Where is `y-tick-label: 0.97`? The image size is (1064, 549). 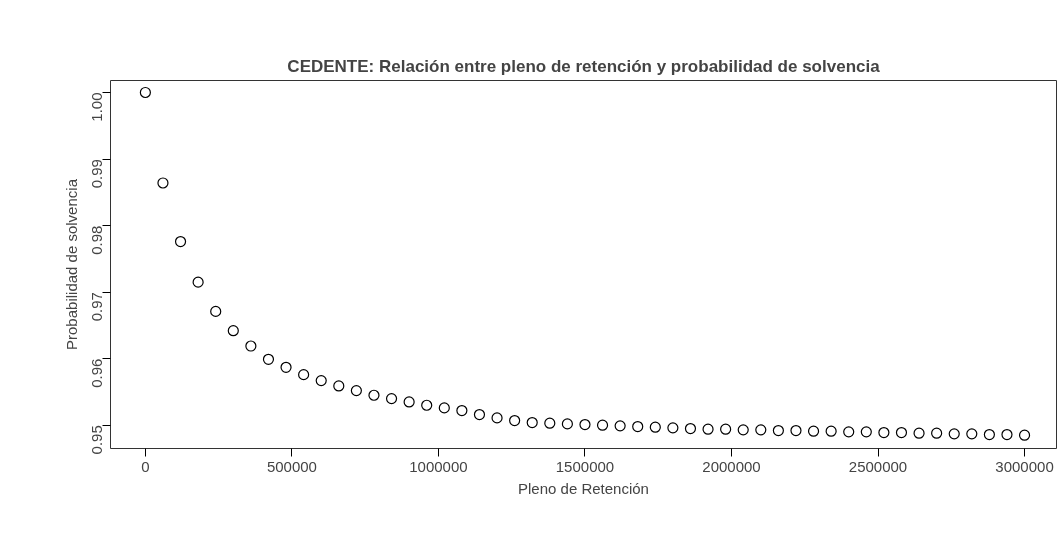
y-tick-label: 0.97 is located at coordinates (97, 307).